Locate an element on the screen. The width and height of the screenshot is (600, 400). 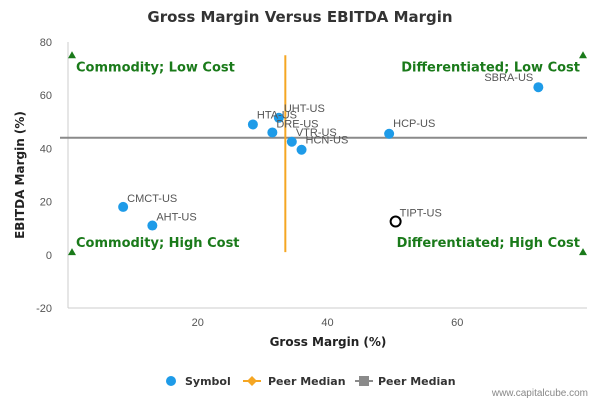
data-point-label: VTR-US is located at coordinates (316, 133).